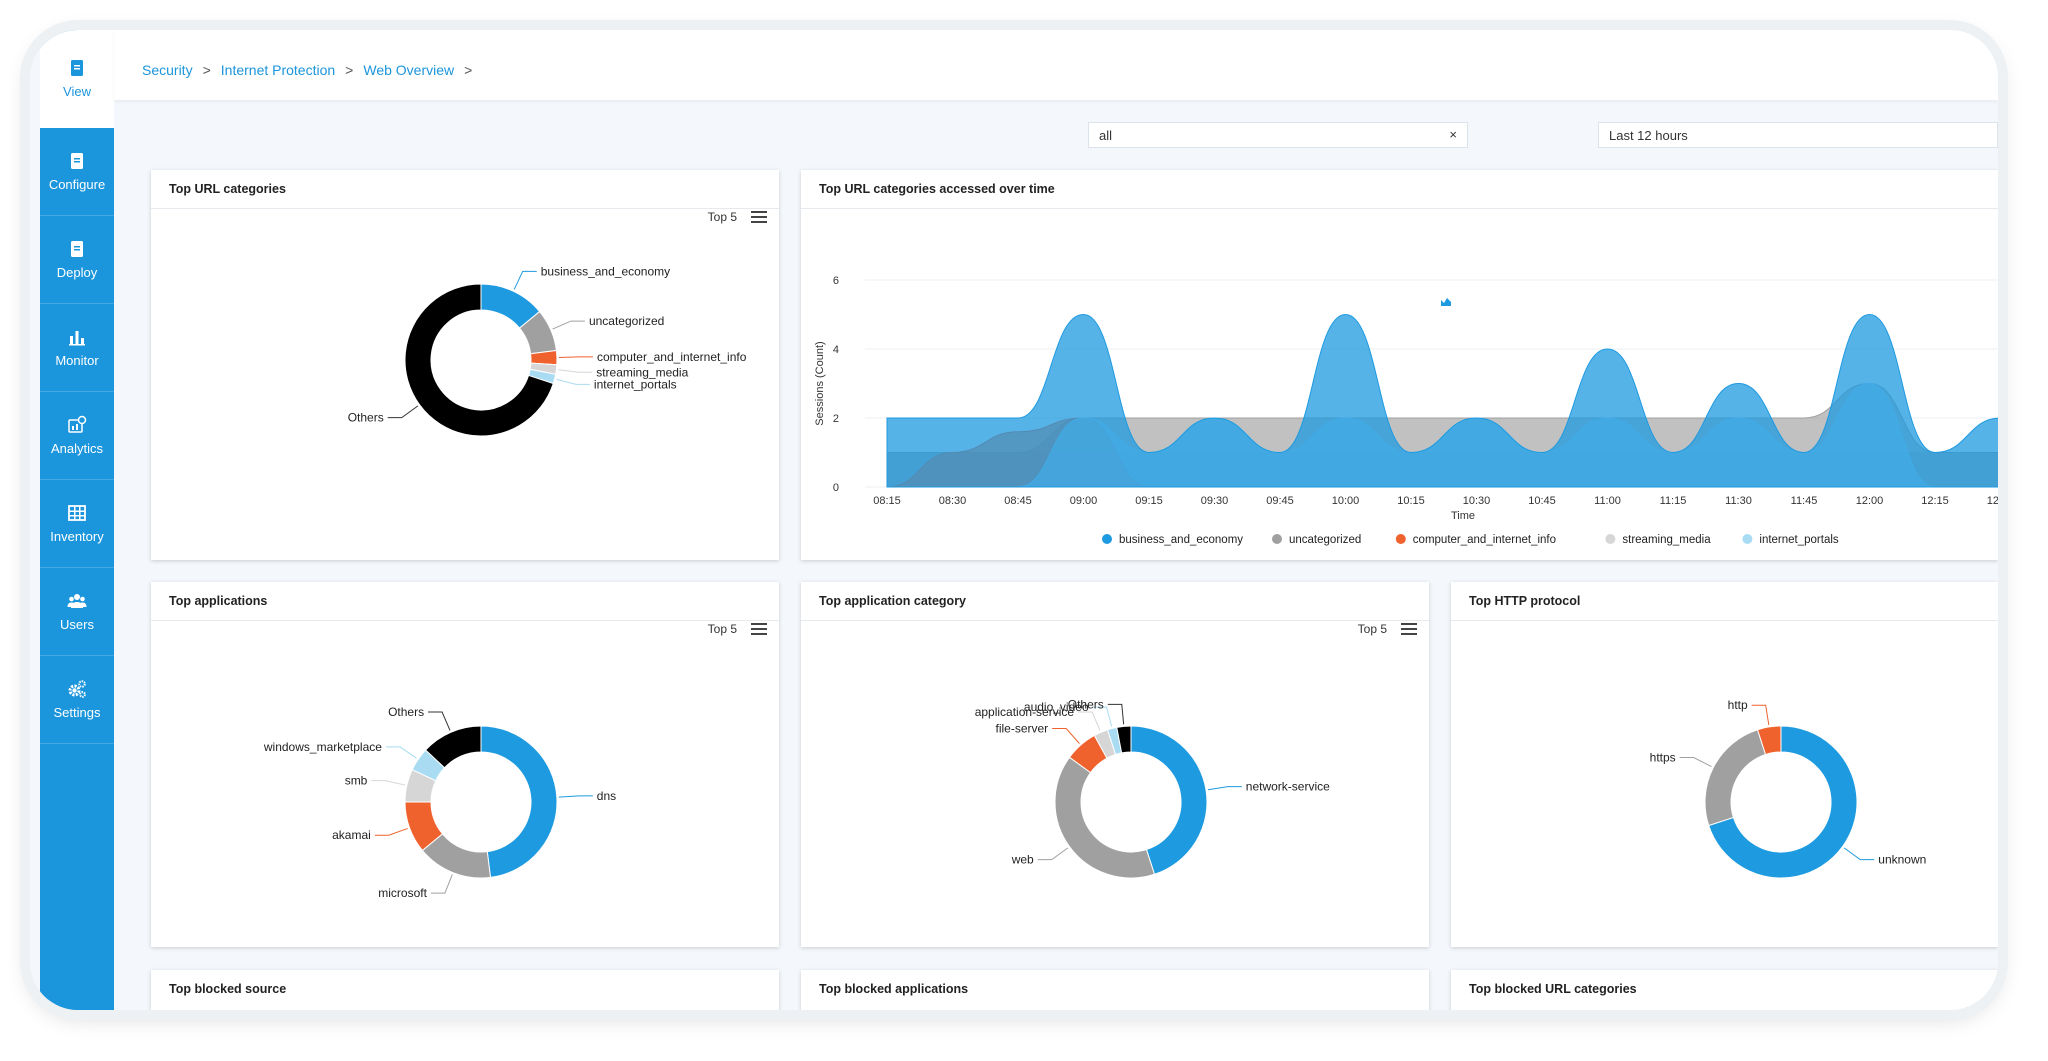 Image resolution: width=2048 pixels, height=1061 pixels. What do you see at coordinates (1783, 802) in the screenshot?
I see `donut-slice-unknown` at bounding box center [1783, 802].